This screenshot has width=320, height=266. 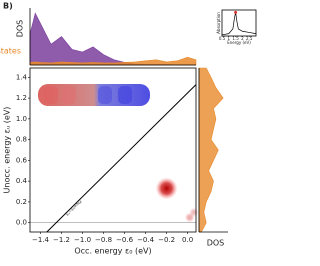 I want to click on y-tick-label: 1.0, so click(x=21, y=119).